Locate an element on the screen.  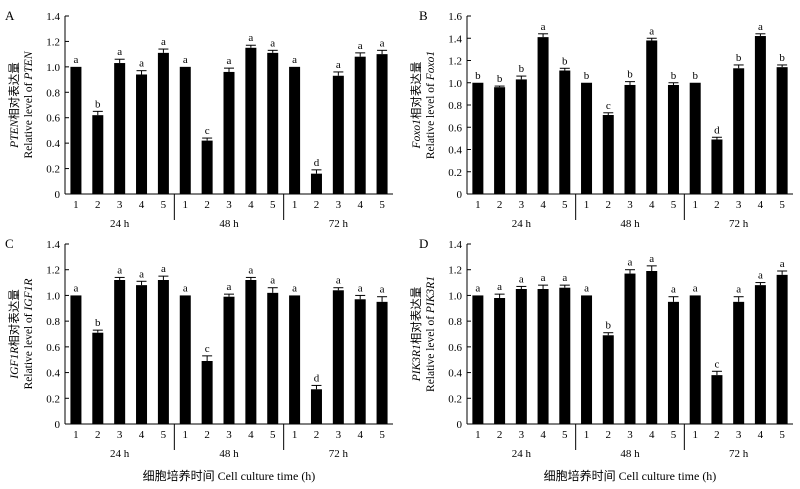
y-axis-gene: Foxo1 is located at coordinates (431, 66).